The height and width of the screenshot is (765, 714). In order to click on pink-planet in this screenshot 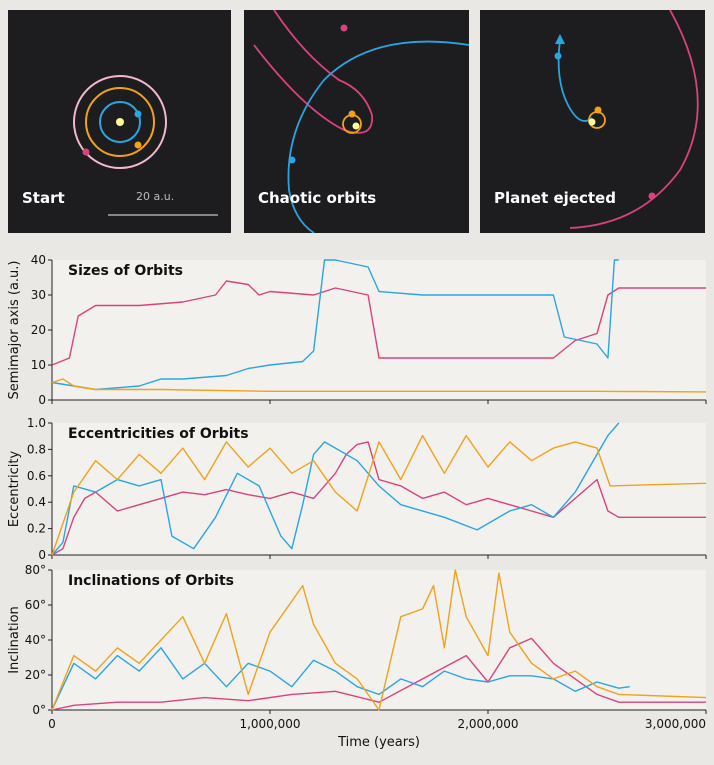, I will do `click(86, 152)`.